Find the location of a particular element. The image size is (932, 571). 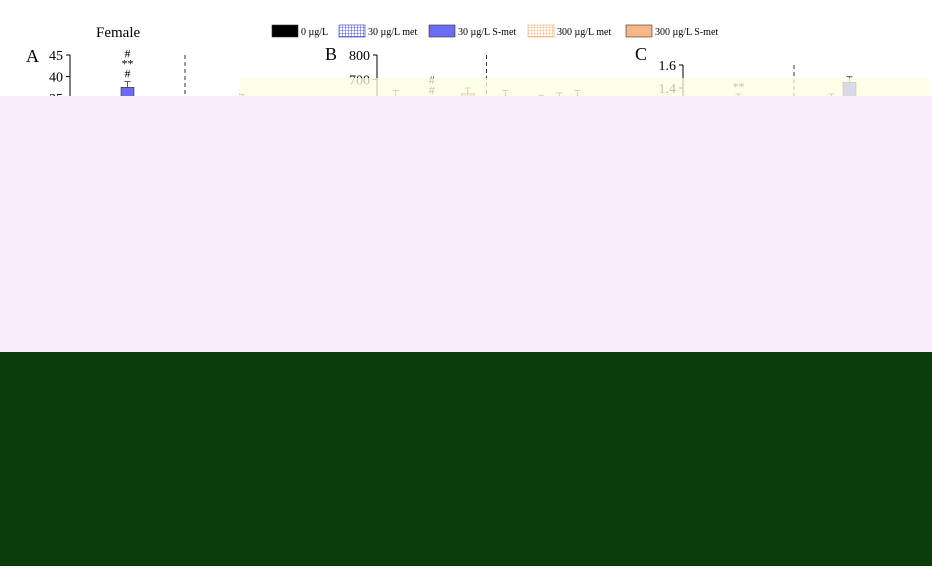

male-label: Male is located at coordinates (55, 297).